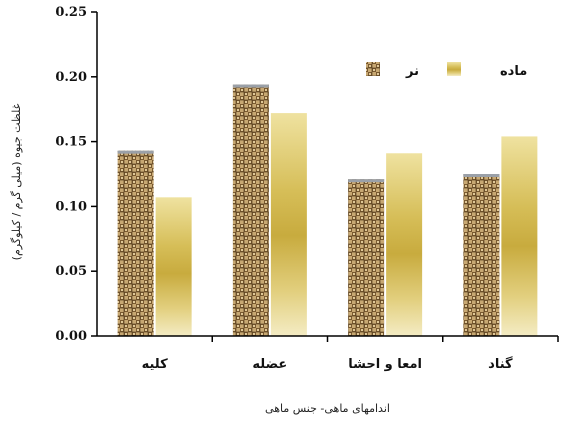 This screenshot has height=421, width=574. What do you see at coordinates (71, 12) in the screenshot?
I see `y-tick-label-5: 0.25` at bounding box center [71, 12].